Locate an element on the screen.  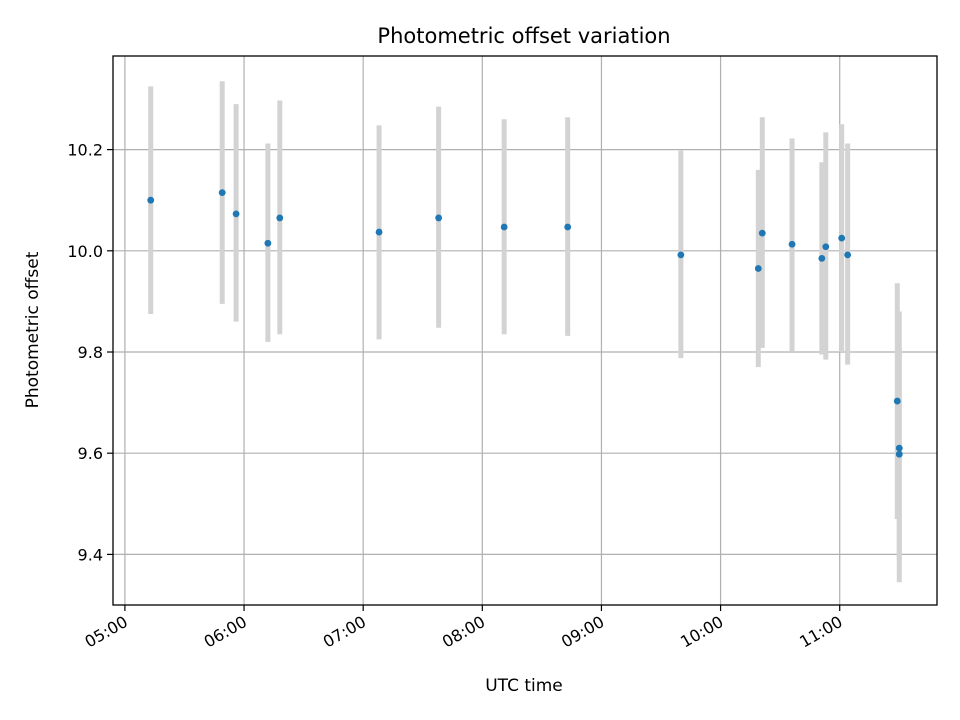
y-tick-label: 9.4 is located at coordinates (90, 554).